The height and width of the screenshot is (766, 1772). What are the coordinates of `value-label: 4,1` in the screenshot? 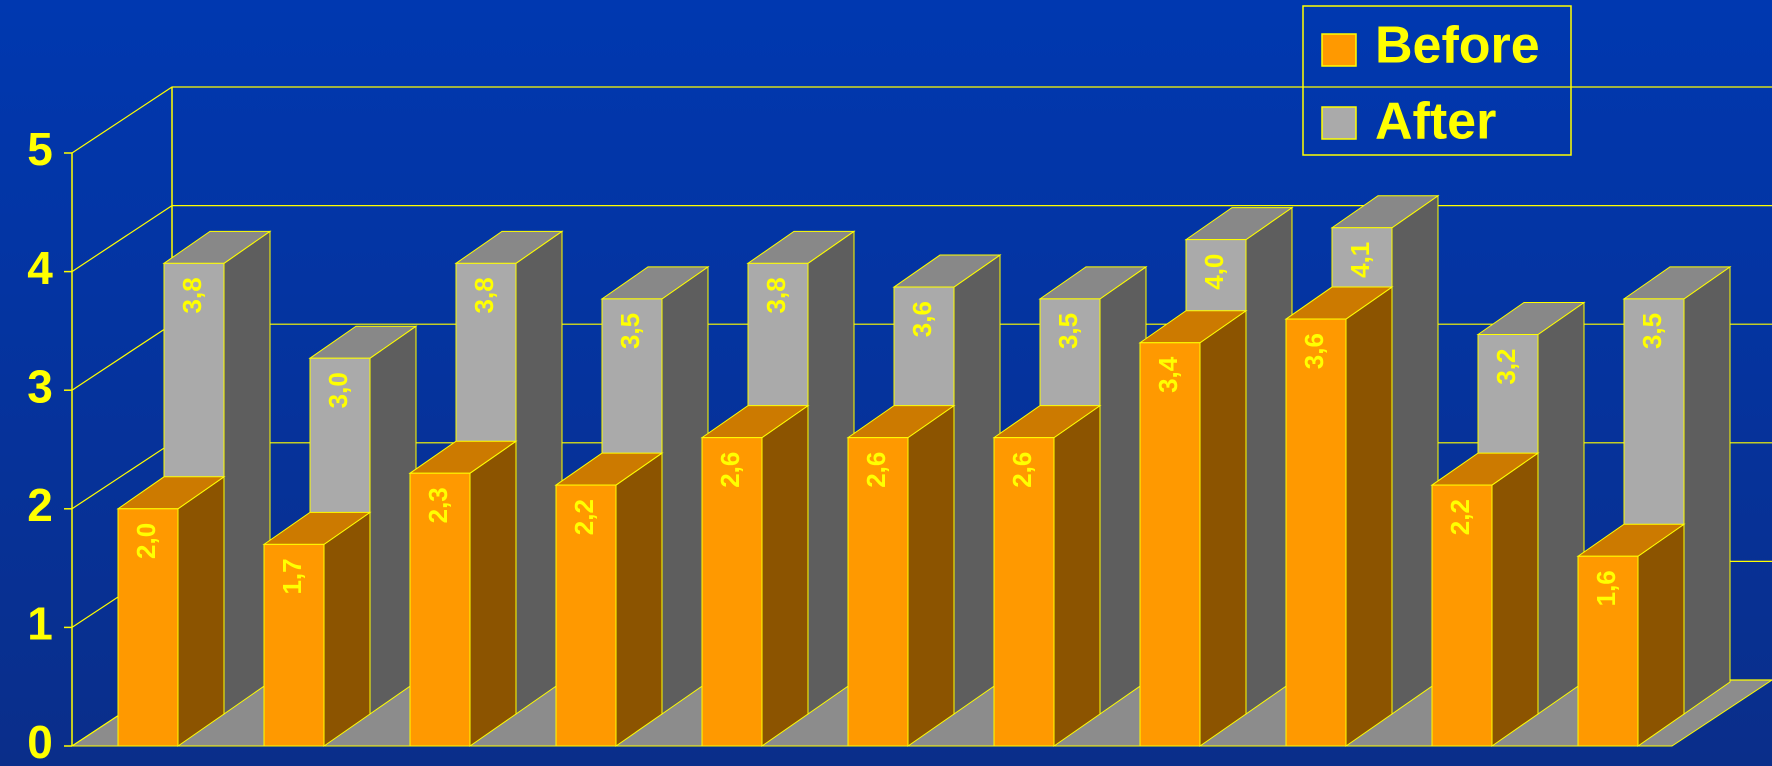 It's located at (1360, 260).